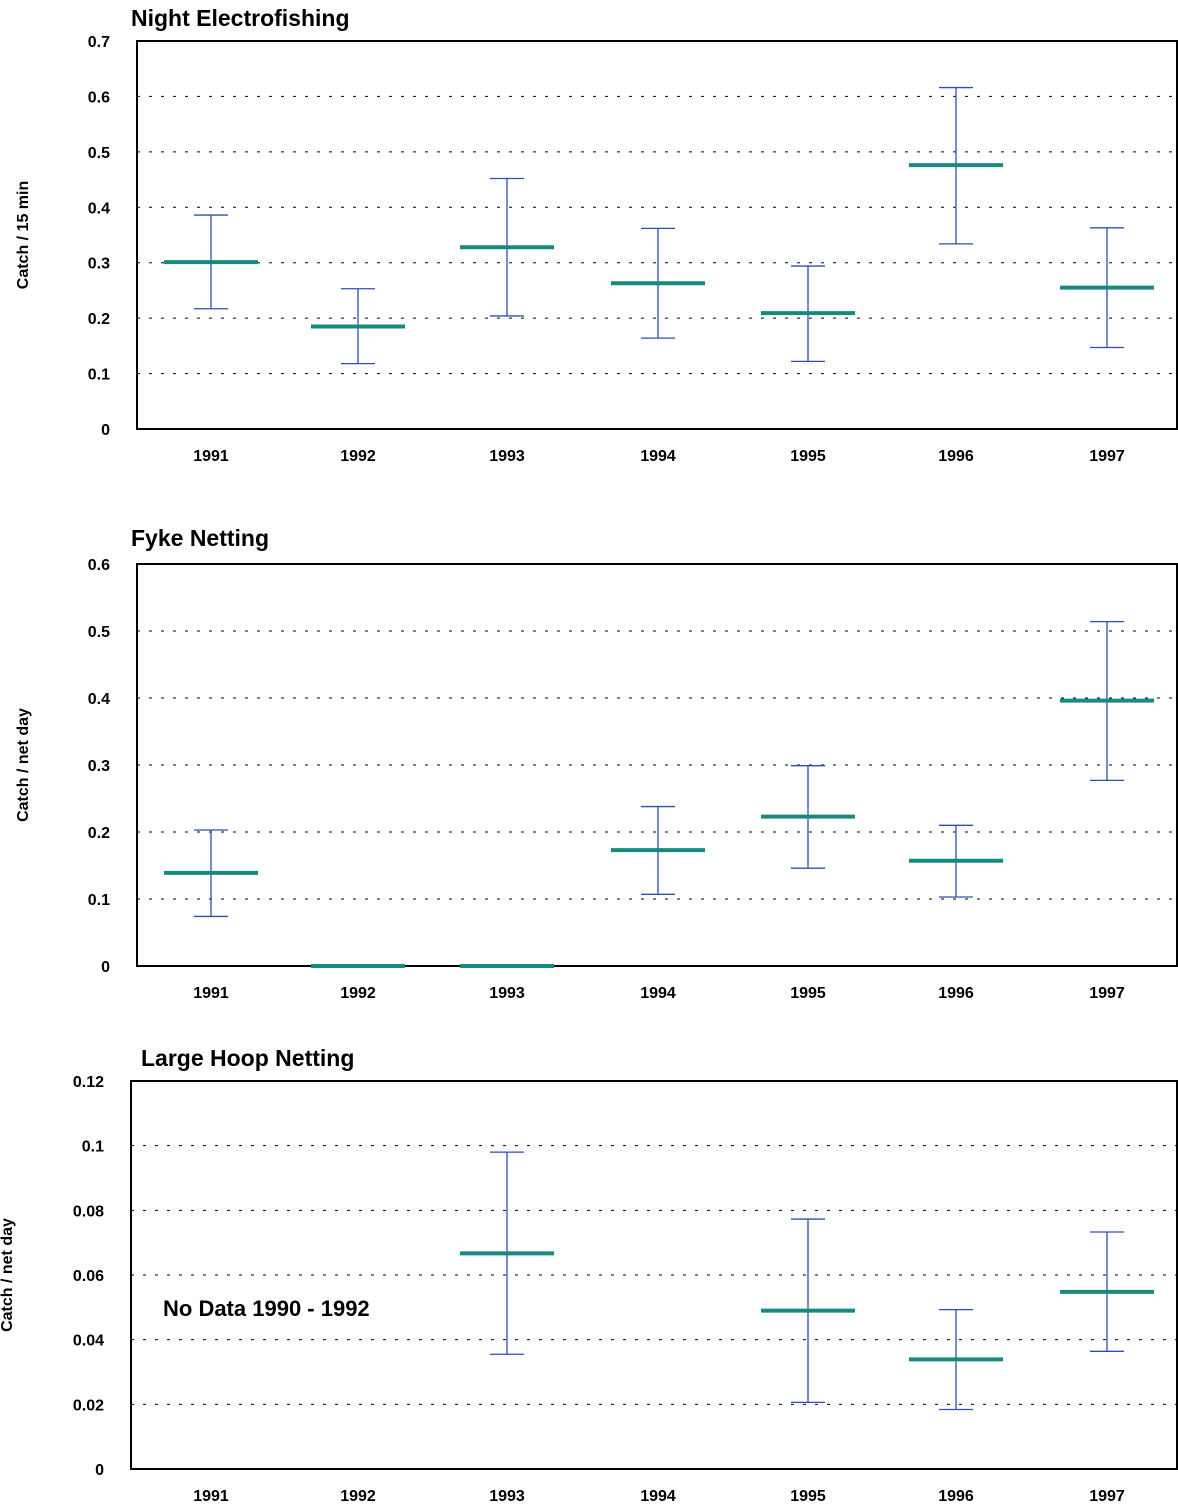 The image size is (1178, 1508). Describe the element at coordinates (200, 538) in the screenshot. I see `chart-title: Fyke Netting` at that location.